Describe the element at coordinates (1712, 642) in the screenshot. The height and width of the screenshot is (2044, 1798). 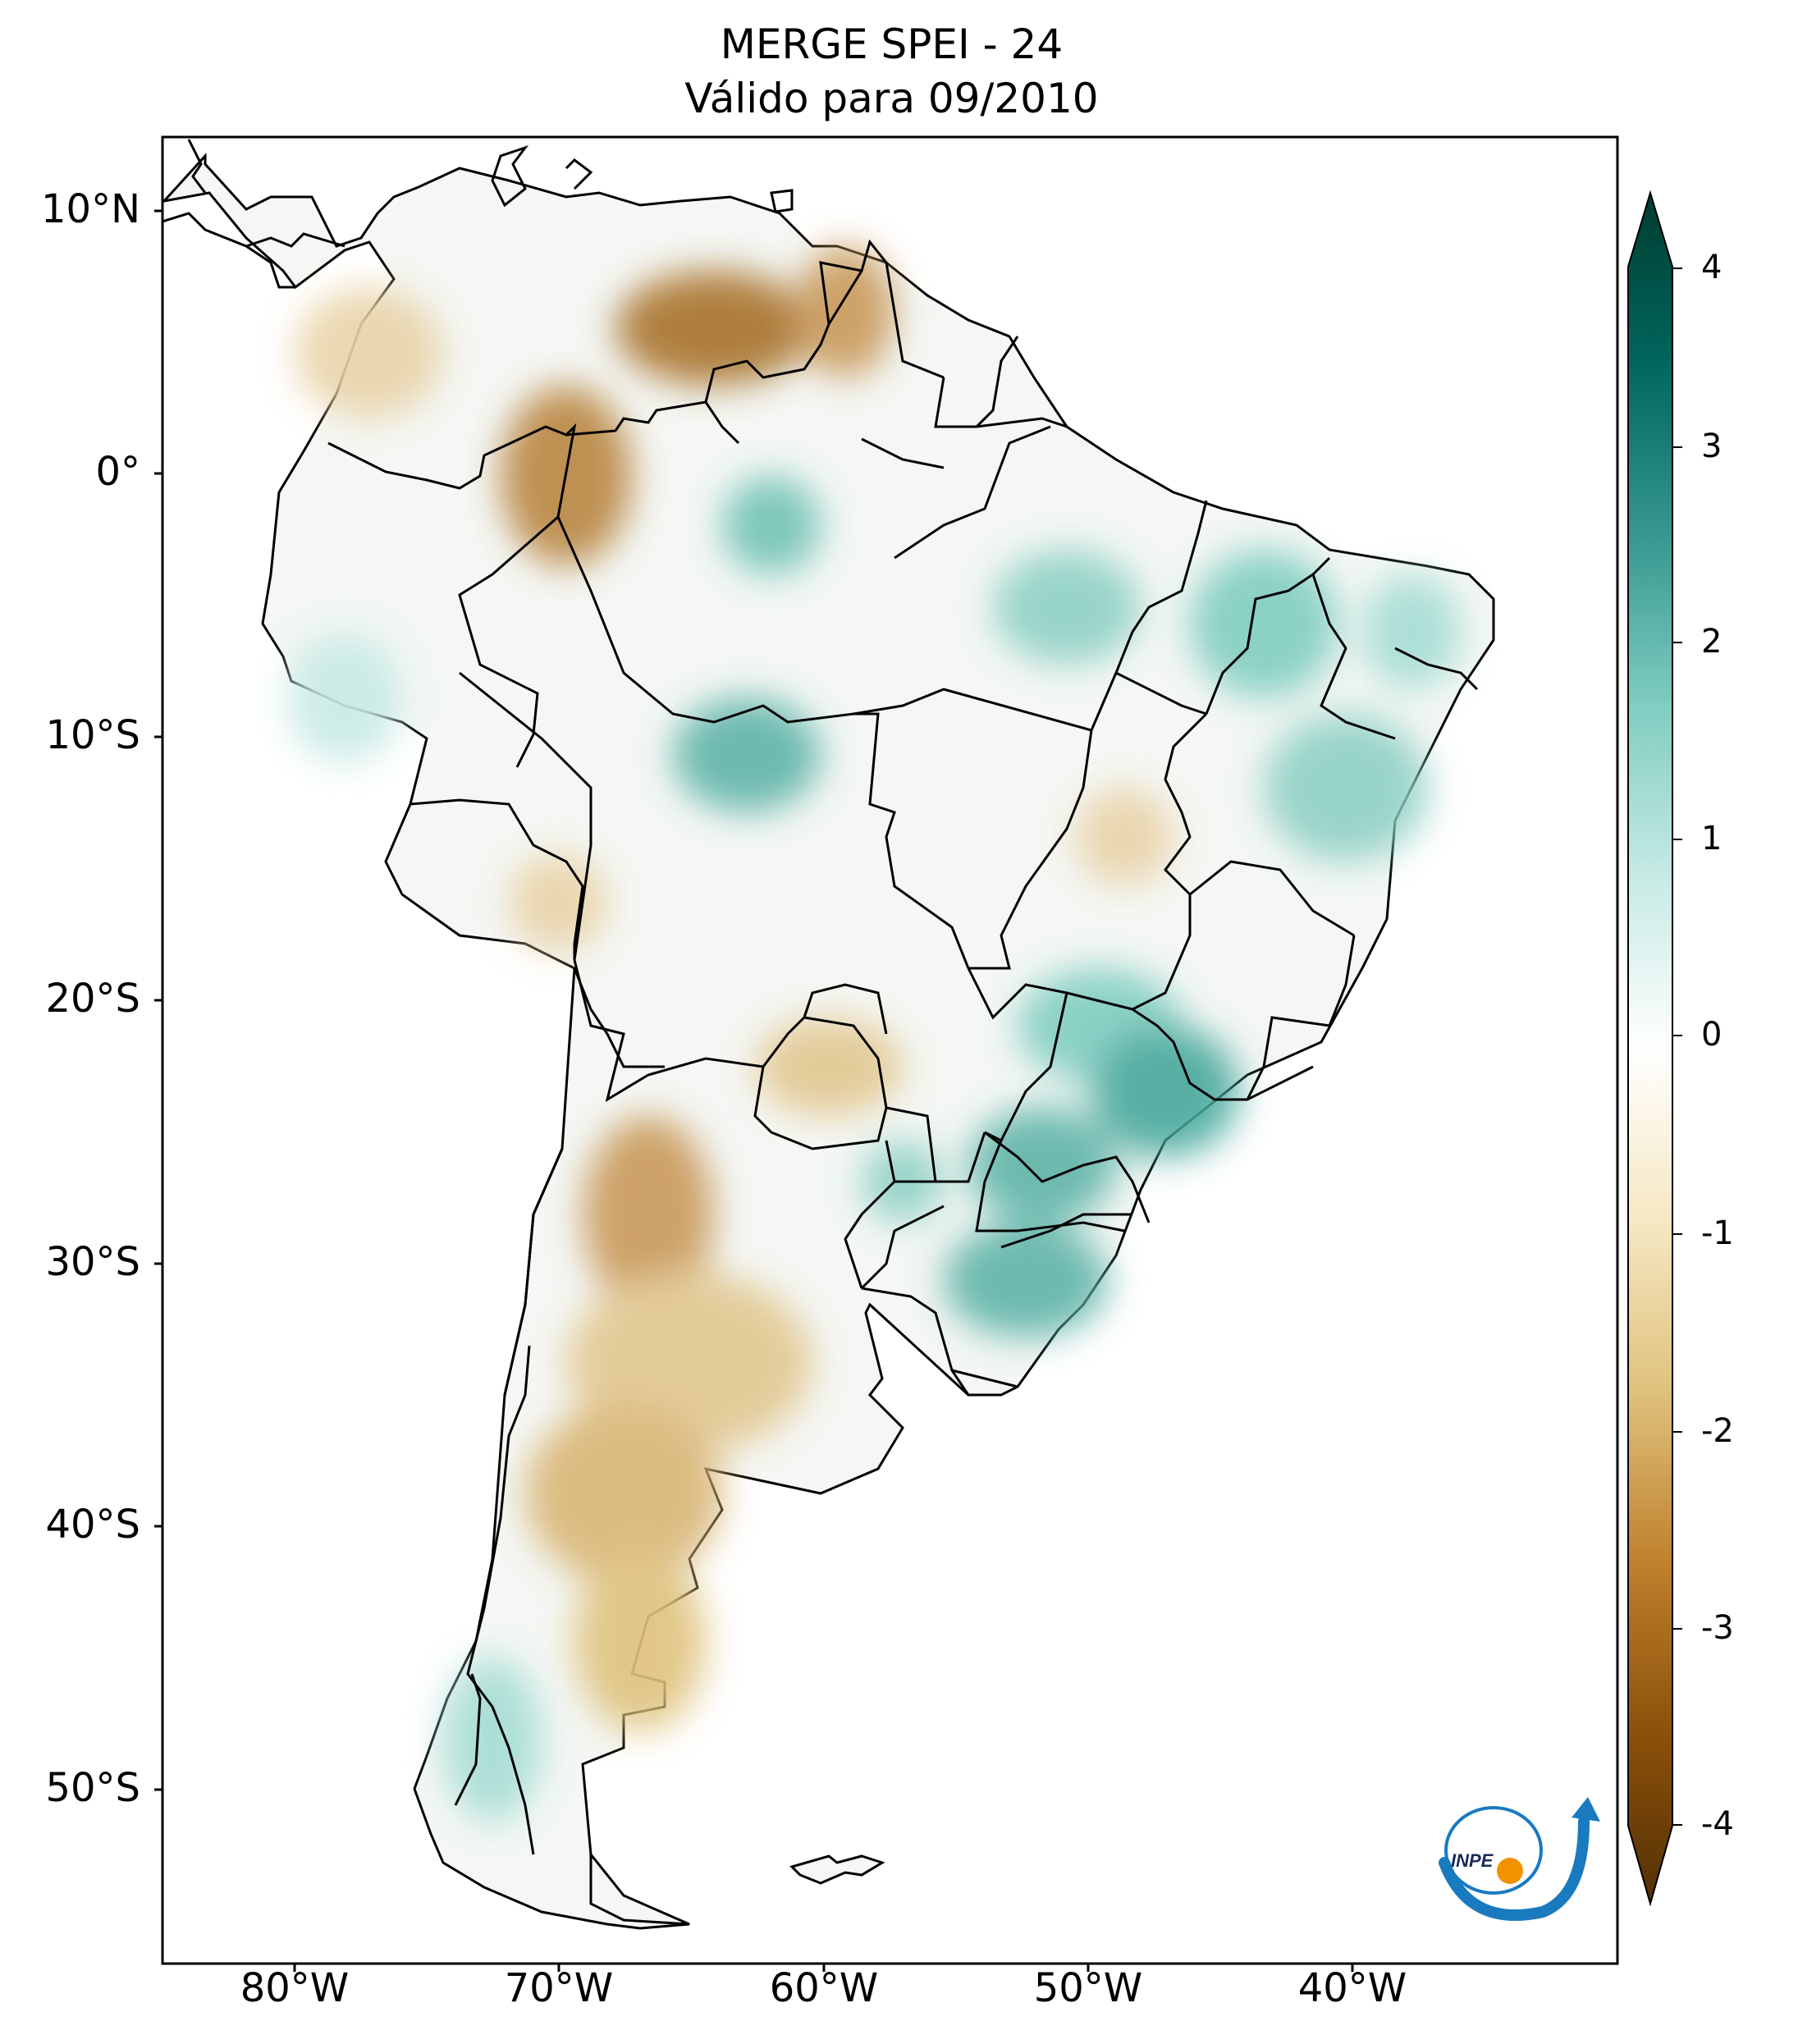
I see `colorbar-label-2: 2` at that location.